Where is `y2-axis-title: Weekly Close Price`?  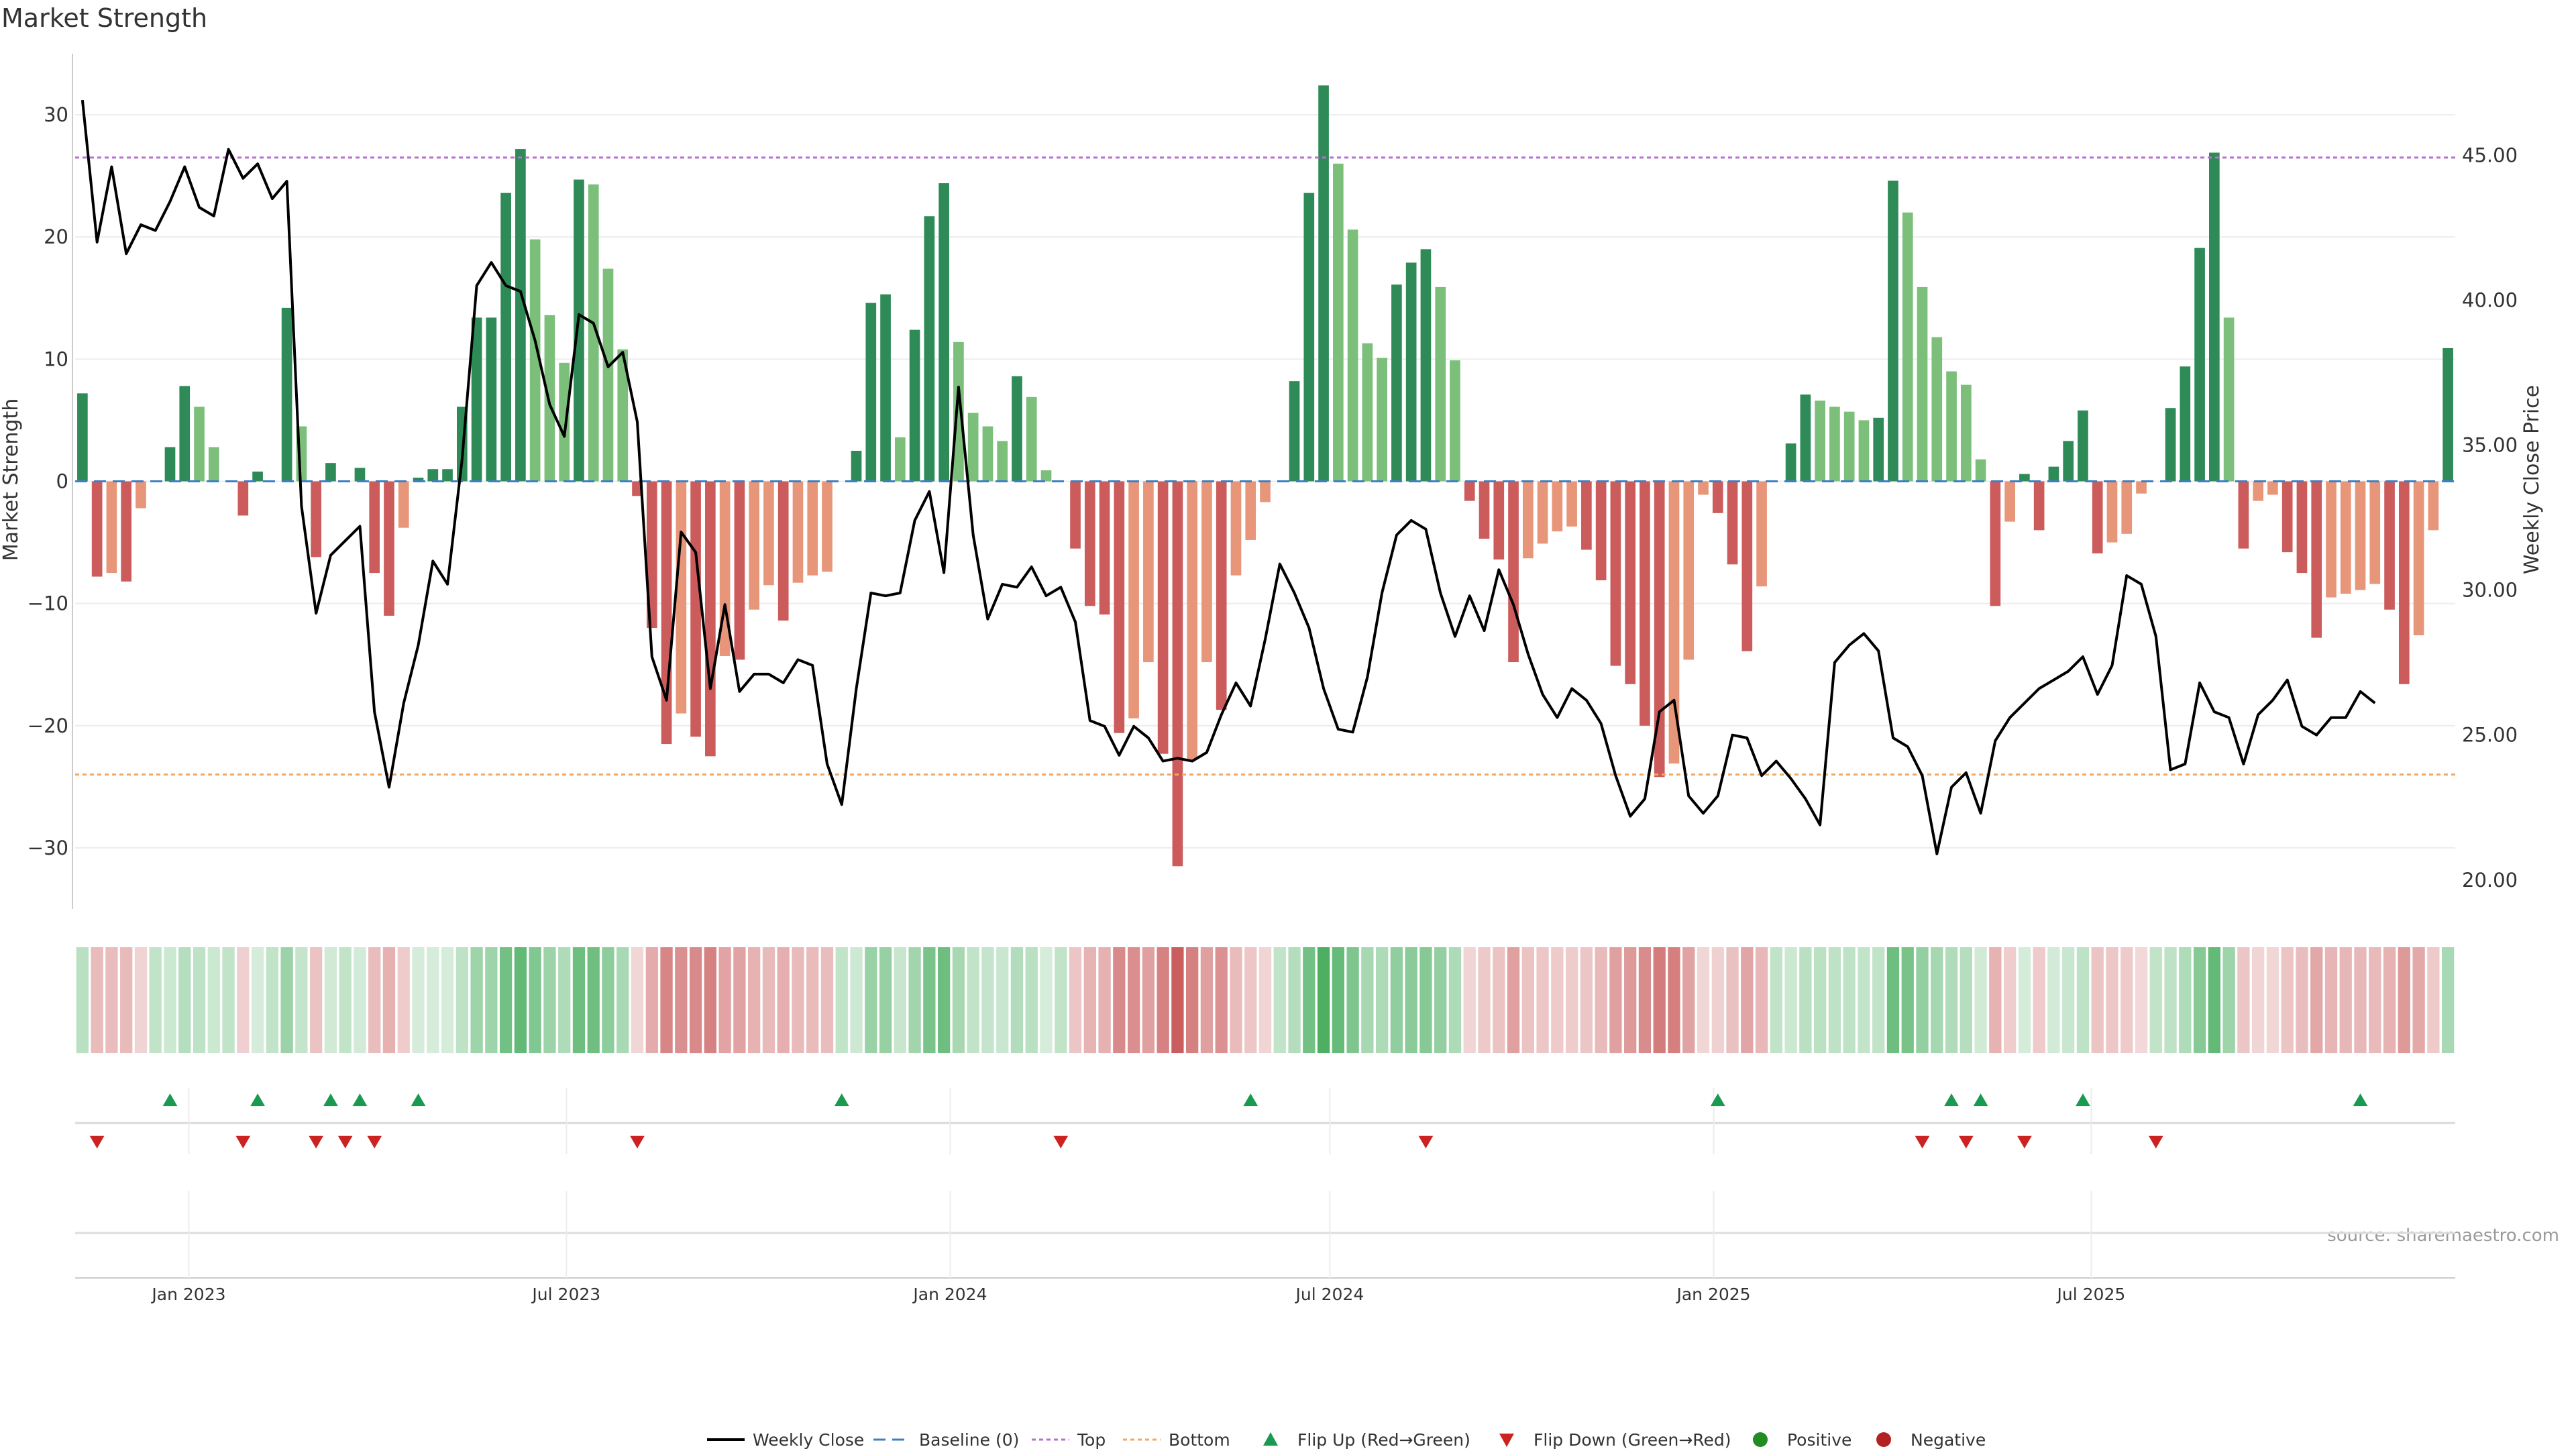 y2-axis-title: Weekly Close Price is located at coordinates (2532, 479).